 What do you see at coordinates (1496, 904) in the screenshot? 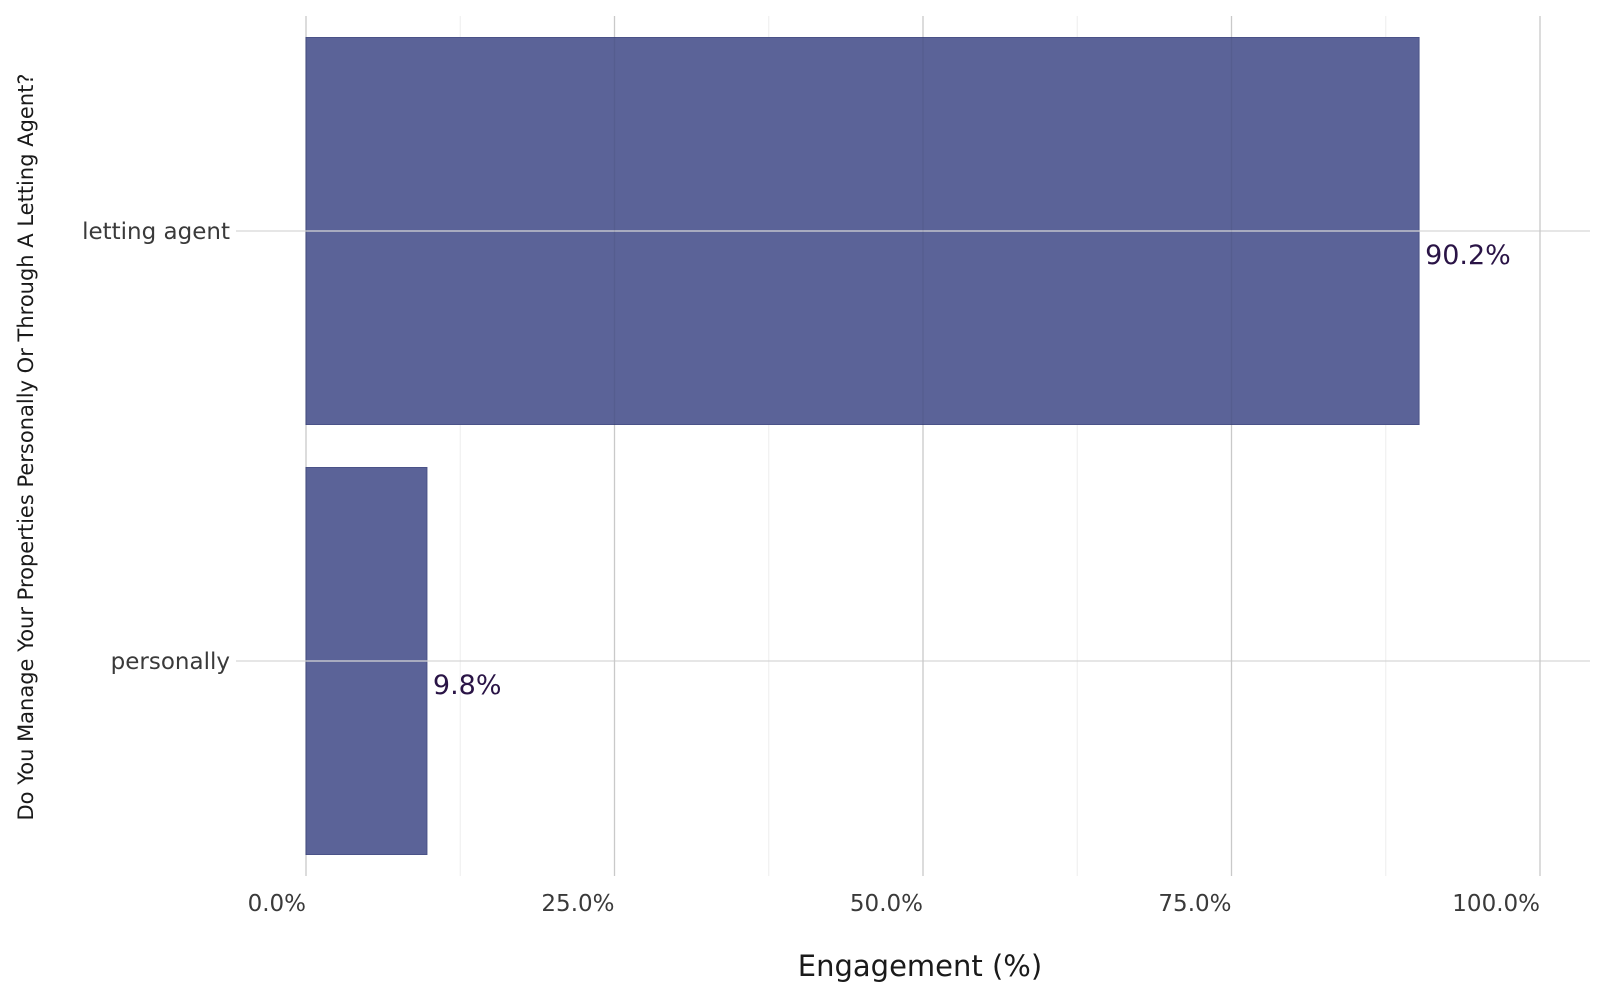
I see `x-tick-label: 100.0%` at bounding box center [1496, 904].